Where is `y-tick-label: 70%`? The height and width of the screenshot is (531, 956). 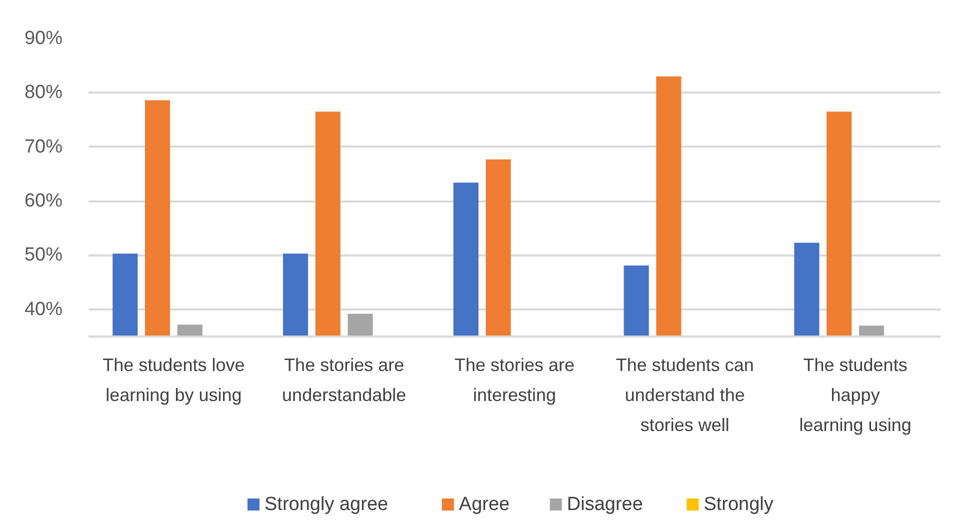
y-tick-label: 70% is located at coordinates (43, 147).